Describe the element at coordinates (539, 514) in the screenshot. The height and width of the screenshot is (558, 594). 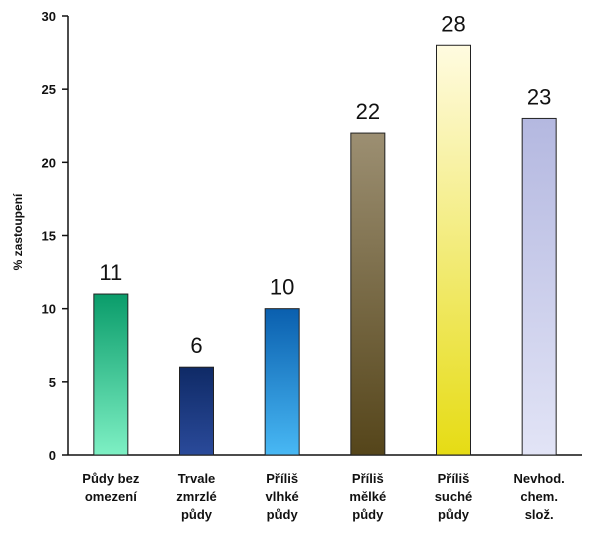
I see `category-label: slož.` at that location.